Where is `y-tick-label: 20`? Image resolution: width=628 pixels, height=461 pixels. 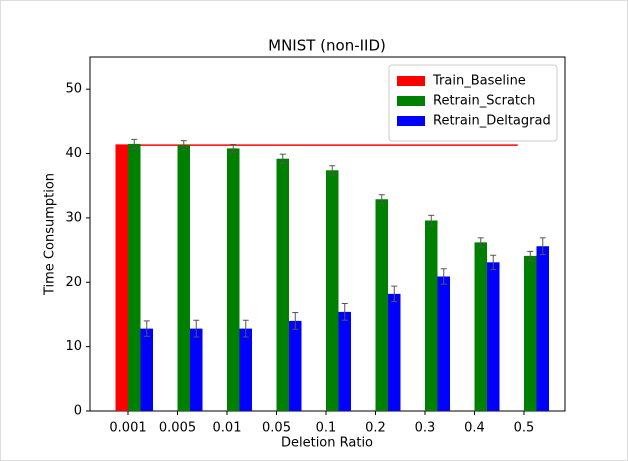
y-tick-label: 20 is located at coordinates (73, 282).